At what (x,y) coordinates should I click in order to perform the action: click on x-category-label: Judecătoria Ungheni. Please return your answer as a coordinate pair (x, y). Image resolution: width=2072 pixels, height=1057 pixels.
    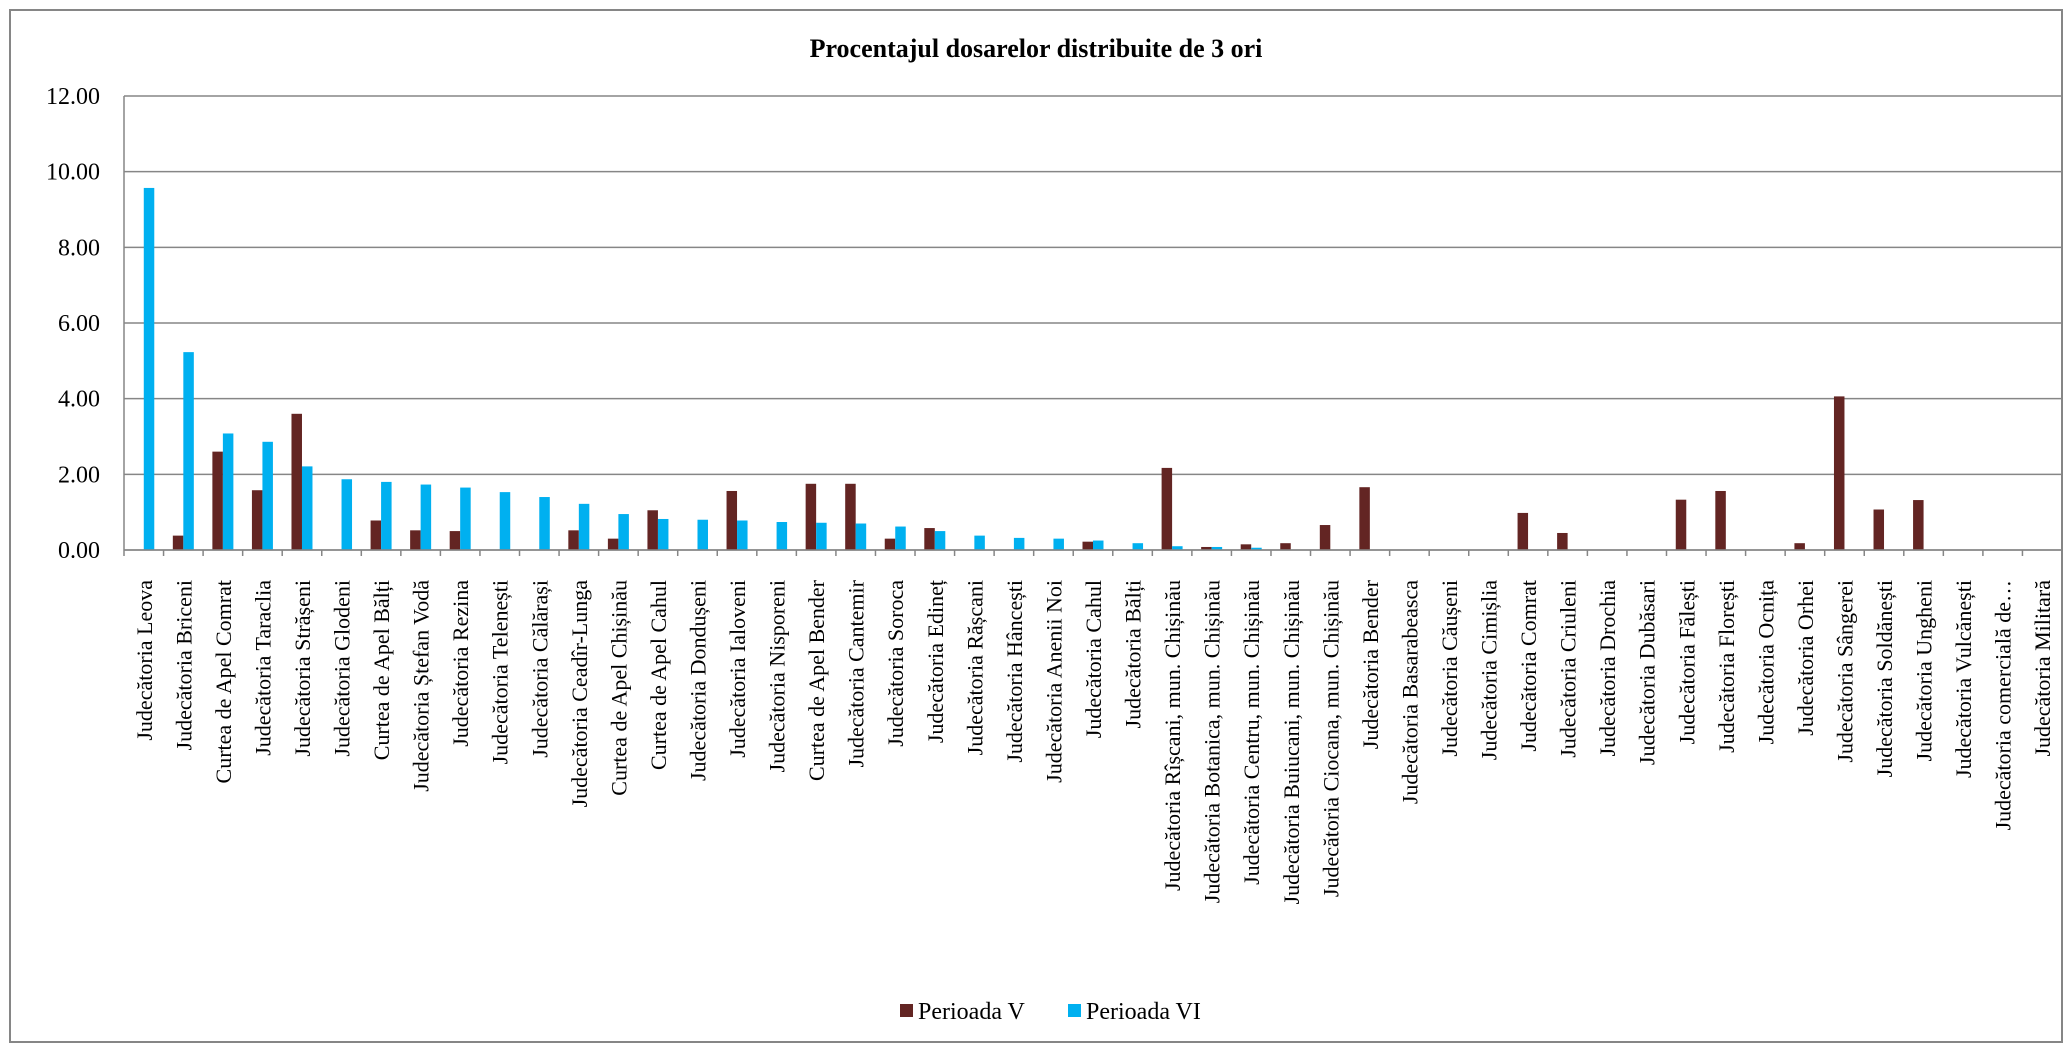
    Looking at the image, I should click on (1924, 670).